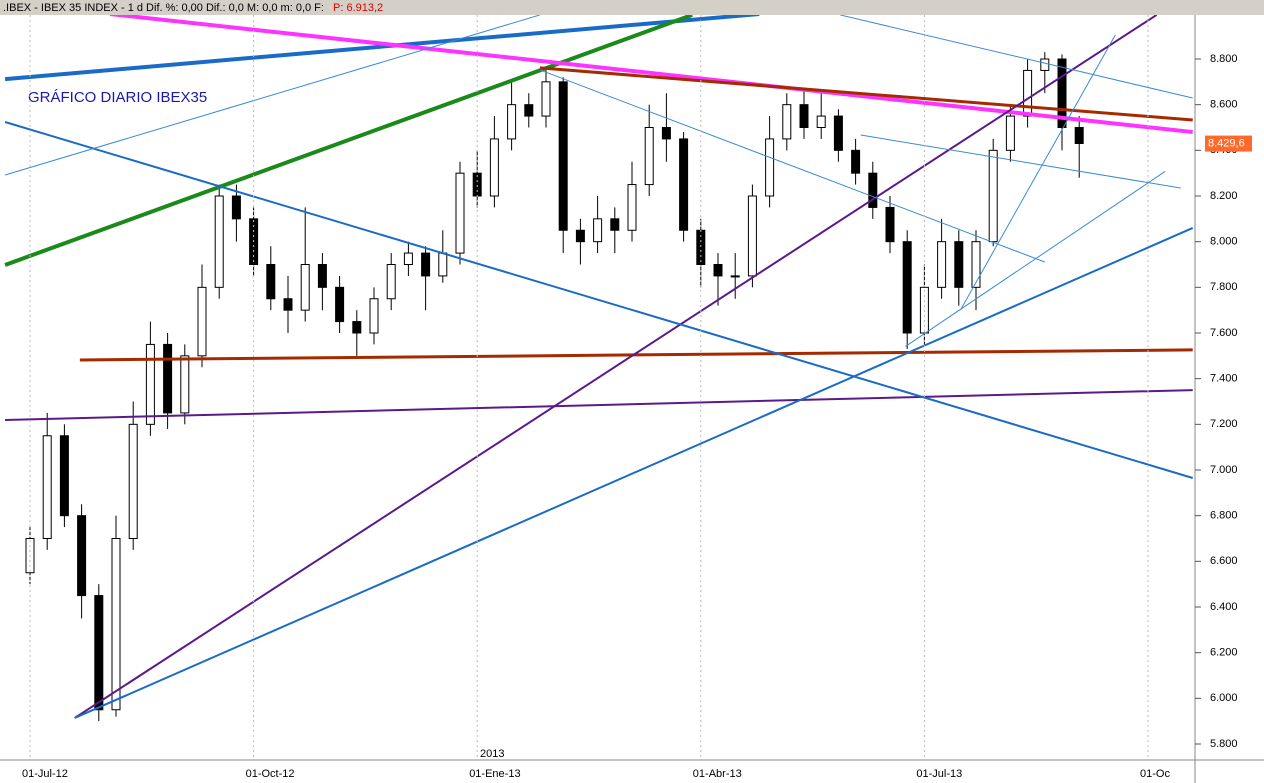 This screenshot has height=783, width=1264. Describe the element at coordinates (1224, 379) in the screenshot. I see `y-tick-label: 7.400` at that location.